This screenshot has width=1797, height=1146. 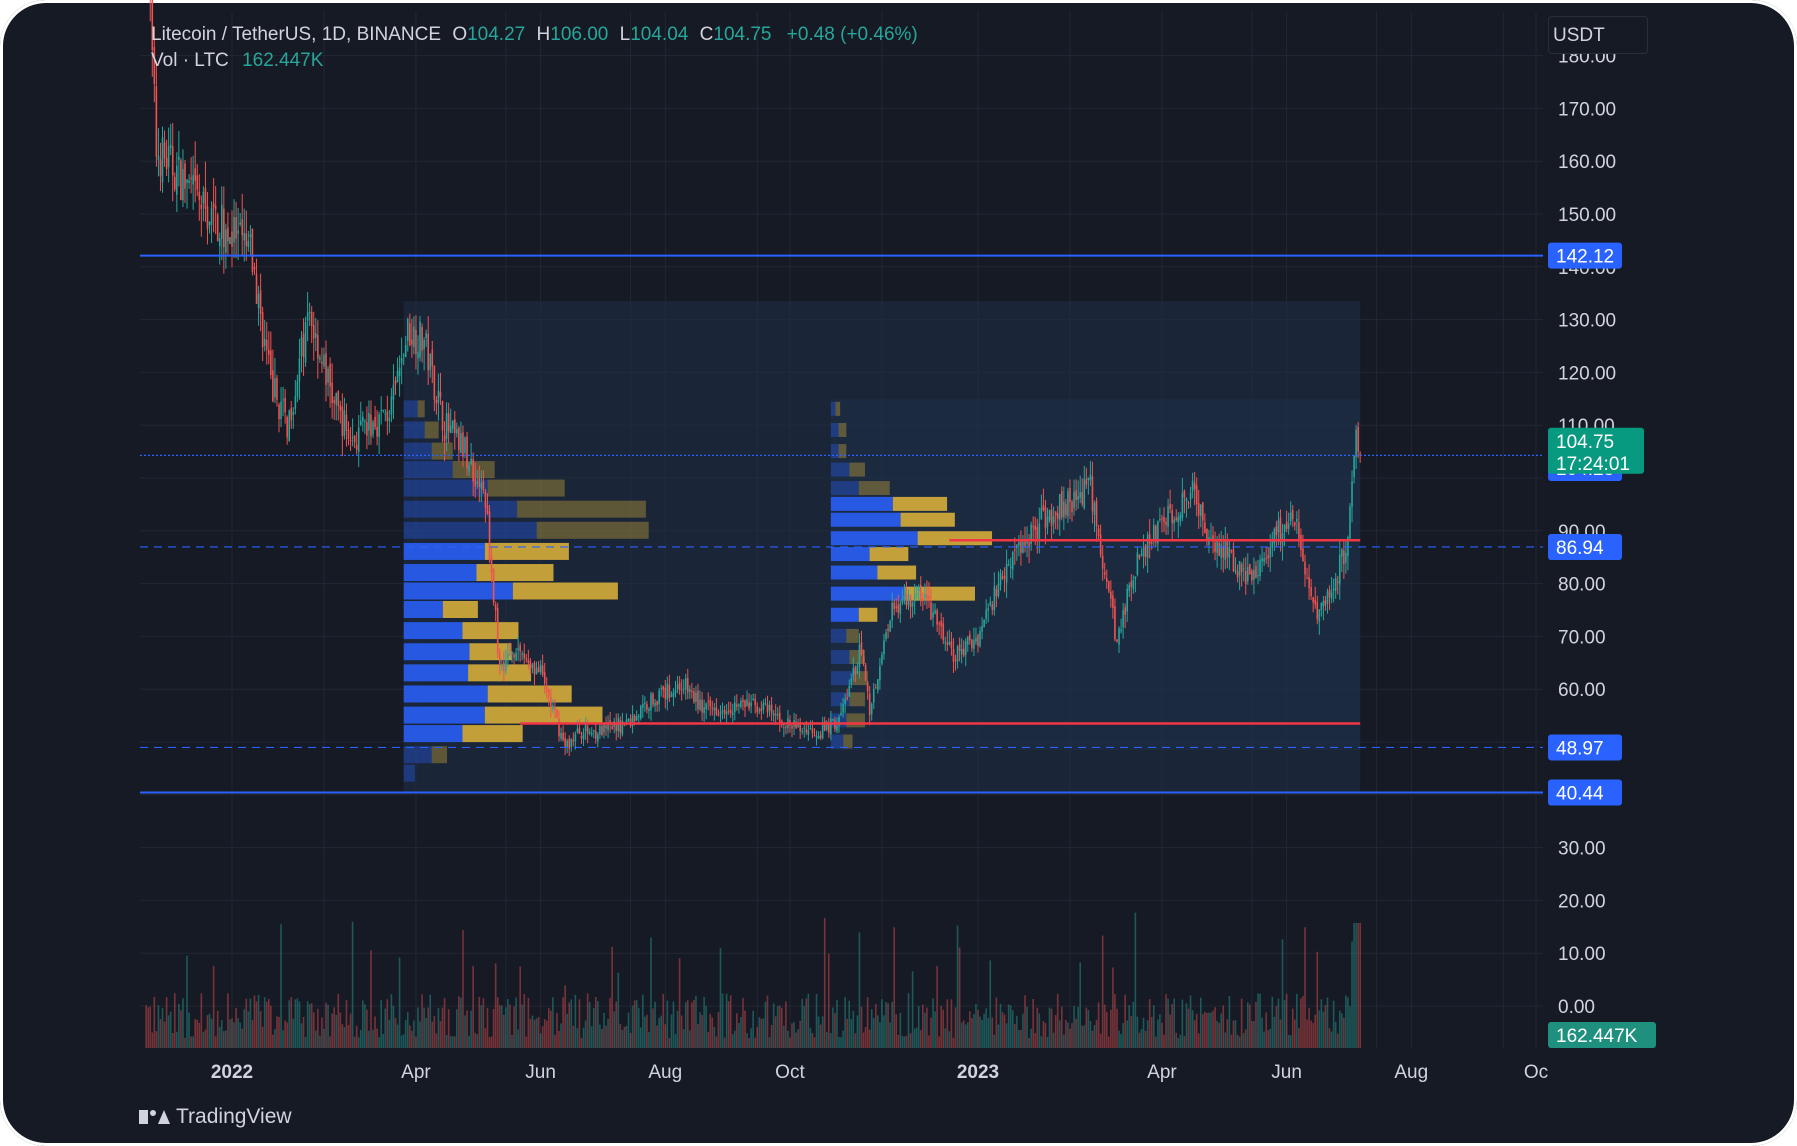 What do you see at coordinates (1582, 690) in the screenshot?
I see `price-tick-label: 60.00` at bounding box center [1582, 690].